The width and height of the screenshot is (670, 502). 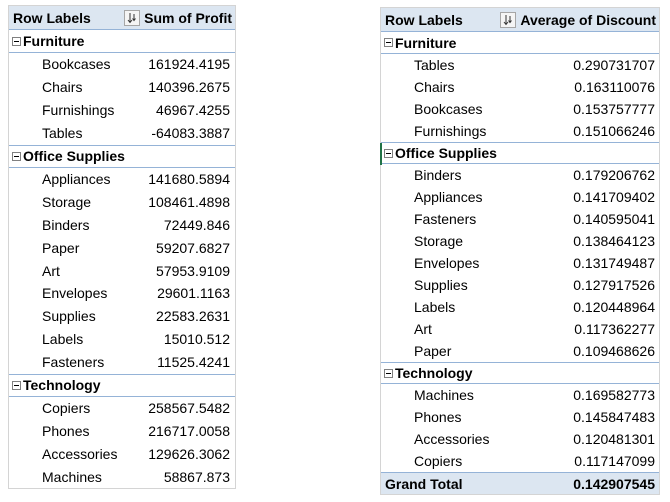 I want to click on item-row: Furnishings 46967.4255, so click(x=122, y=110).